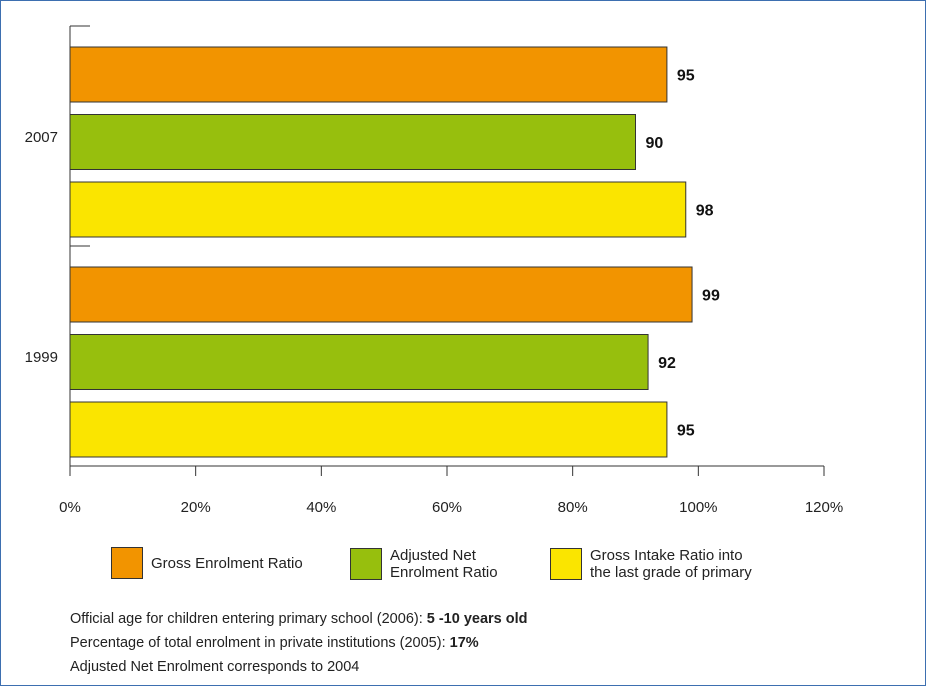 Image resolution: width=926 pixels, height=686 pixels. What do you see at coordinates (667, 363) in the screenshot?
I see `bar-data-label: 92` at bounding box center [667, 363].